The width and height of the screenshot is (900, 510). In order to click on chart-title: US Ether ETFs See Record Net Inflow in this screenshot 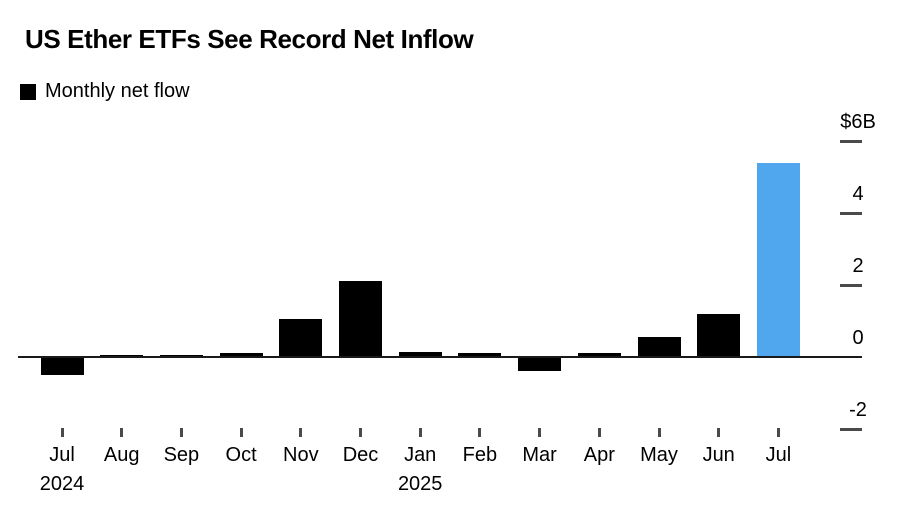, I will do `click(249, 39)`.